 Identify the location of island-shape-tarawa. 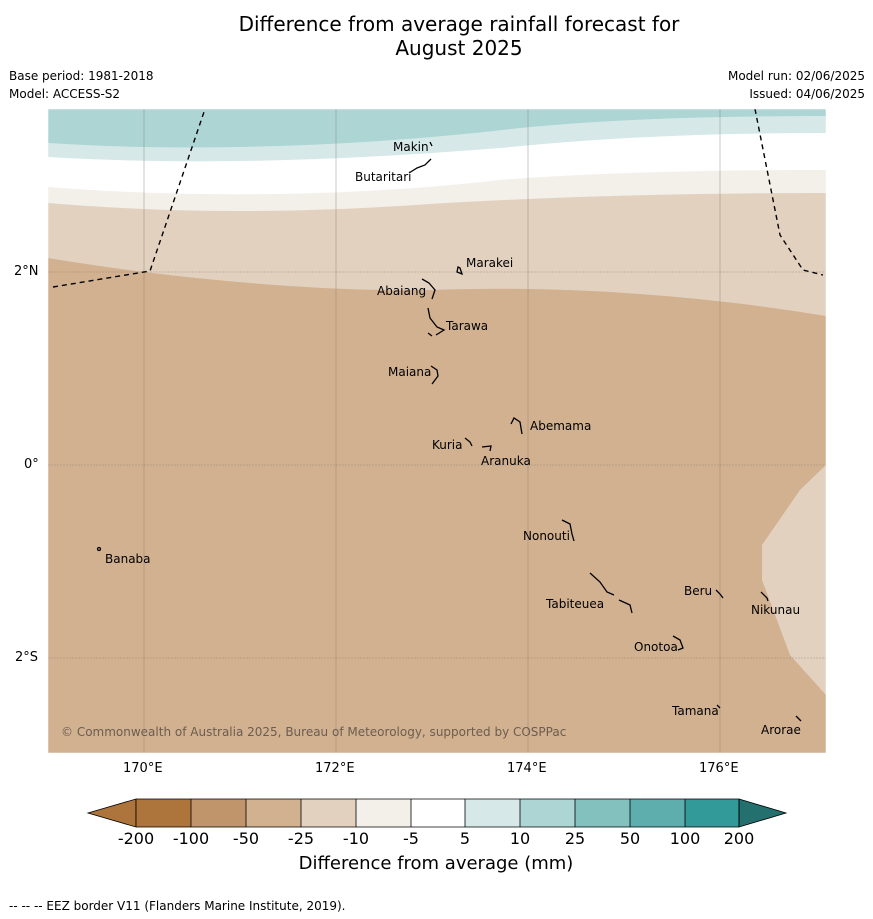
(436, 321).